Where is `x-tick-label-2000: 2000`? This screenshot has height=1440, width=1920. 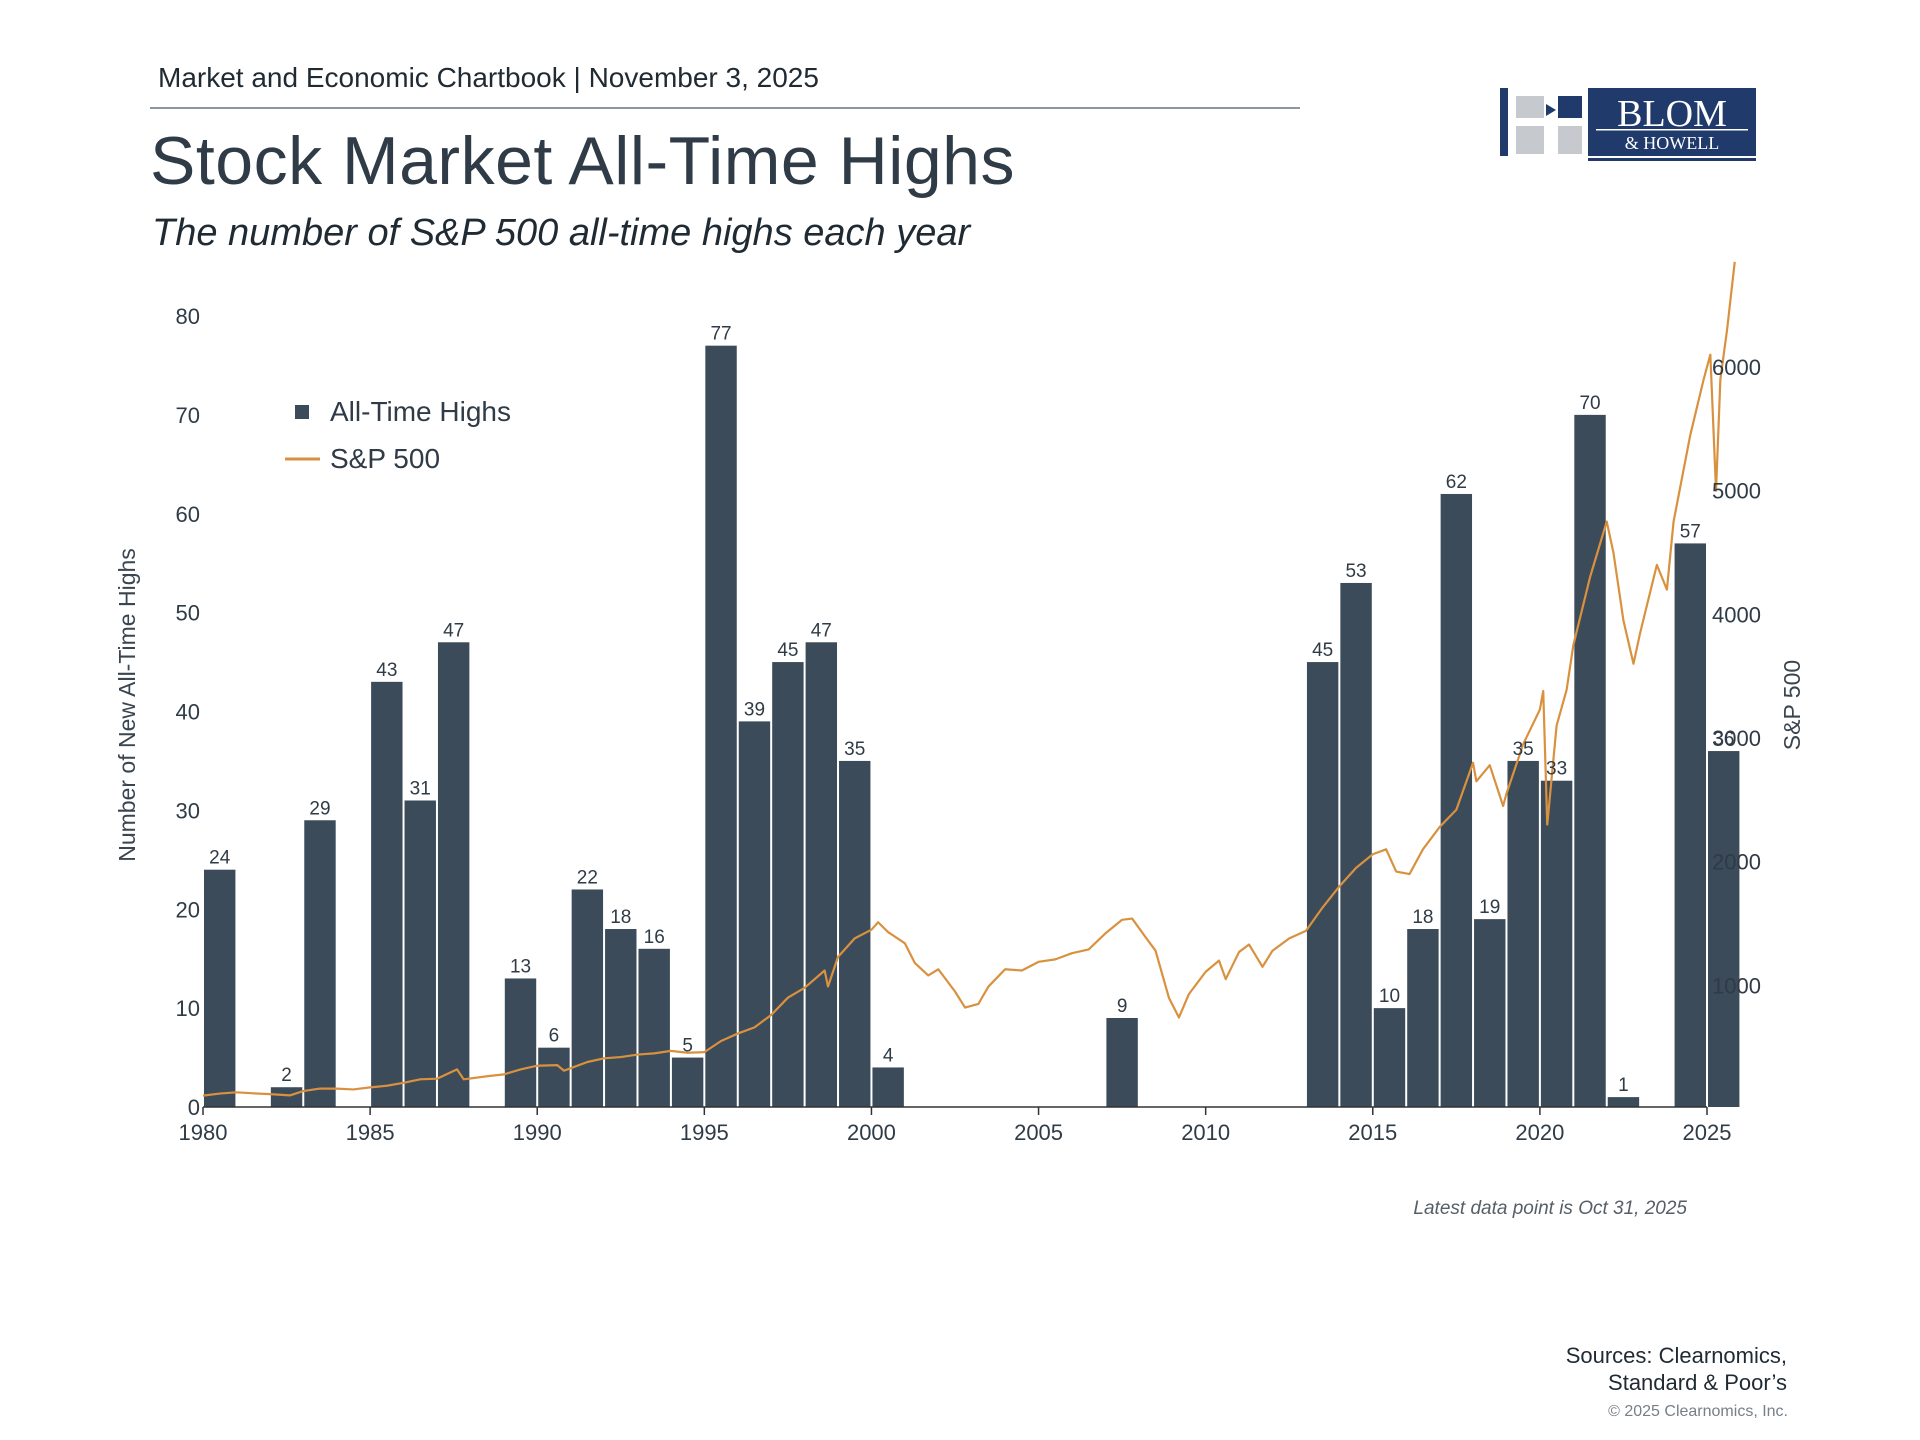 x-tick-label-2000: 2000 is located at coordinates (871, 1132).